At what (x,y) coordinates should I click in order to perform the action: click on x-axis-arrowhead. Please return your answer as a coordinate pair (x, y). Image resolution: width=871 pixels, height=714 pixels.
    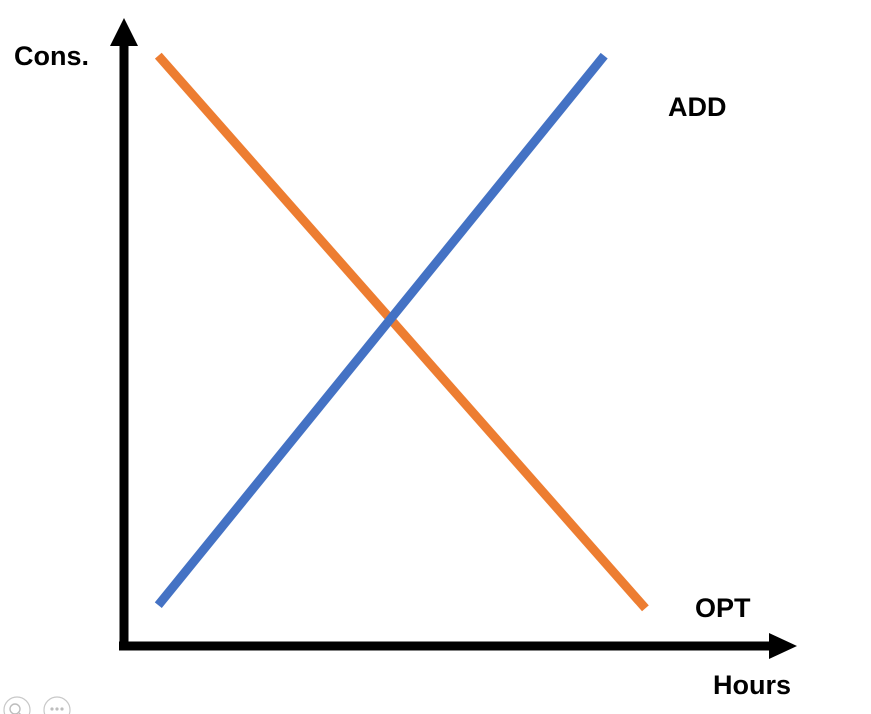
    Looking at the image, I should click on (783, 646).